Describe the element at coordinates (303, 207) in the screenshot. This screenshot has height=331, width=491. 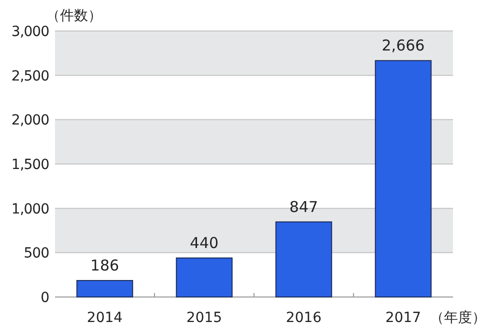
I see `data-label: 847` at that location.